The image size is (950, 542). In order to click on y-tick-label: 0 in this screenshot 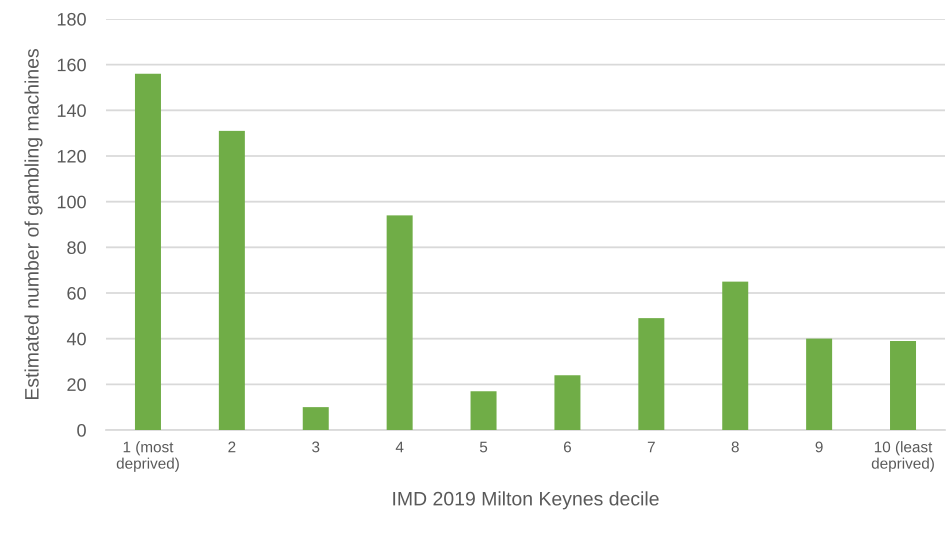, I will do `click(81, 430)`.